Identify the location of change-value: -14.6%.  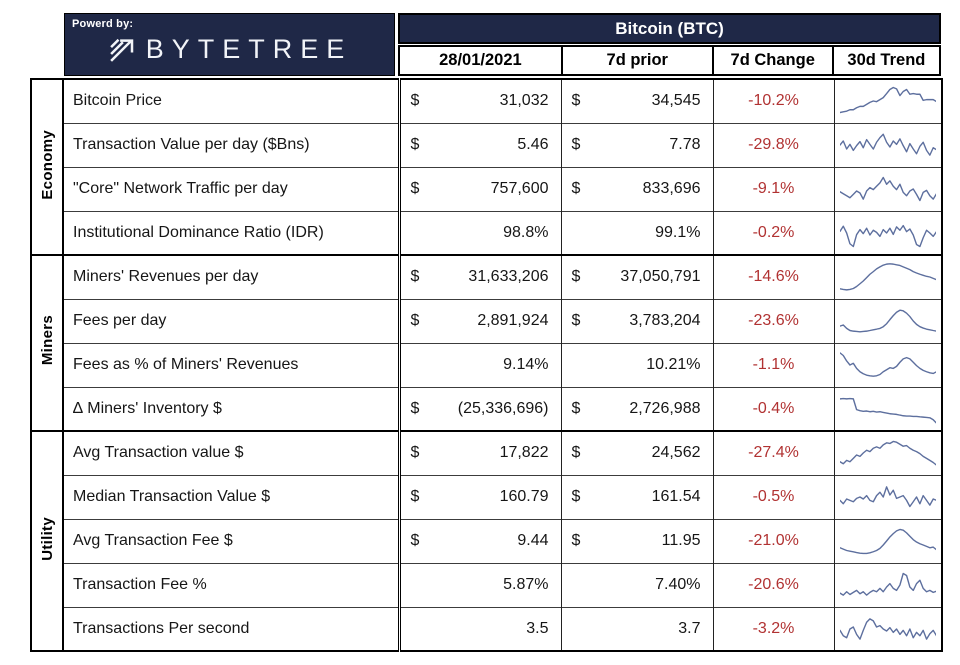
(774, 276).